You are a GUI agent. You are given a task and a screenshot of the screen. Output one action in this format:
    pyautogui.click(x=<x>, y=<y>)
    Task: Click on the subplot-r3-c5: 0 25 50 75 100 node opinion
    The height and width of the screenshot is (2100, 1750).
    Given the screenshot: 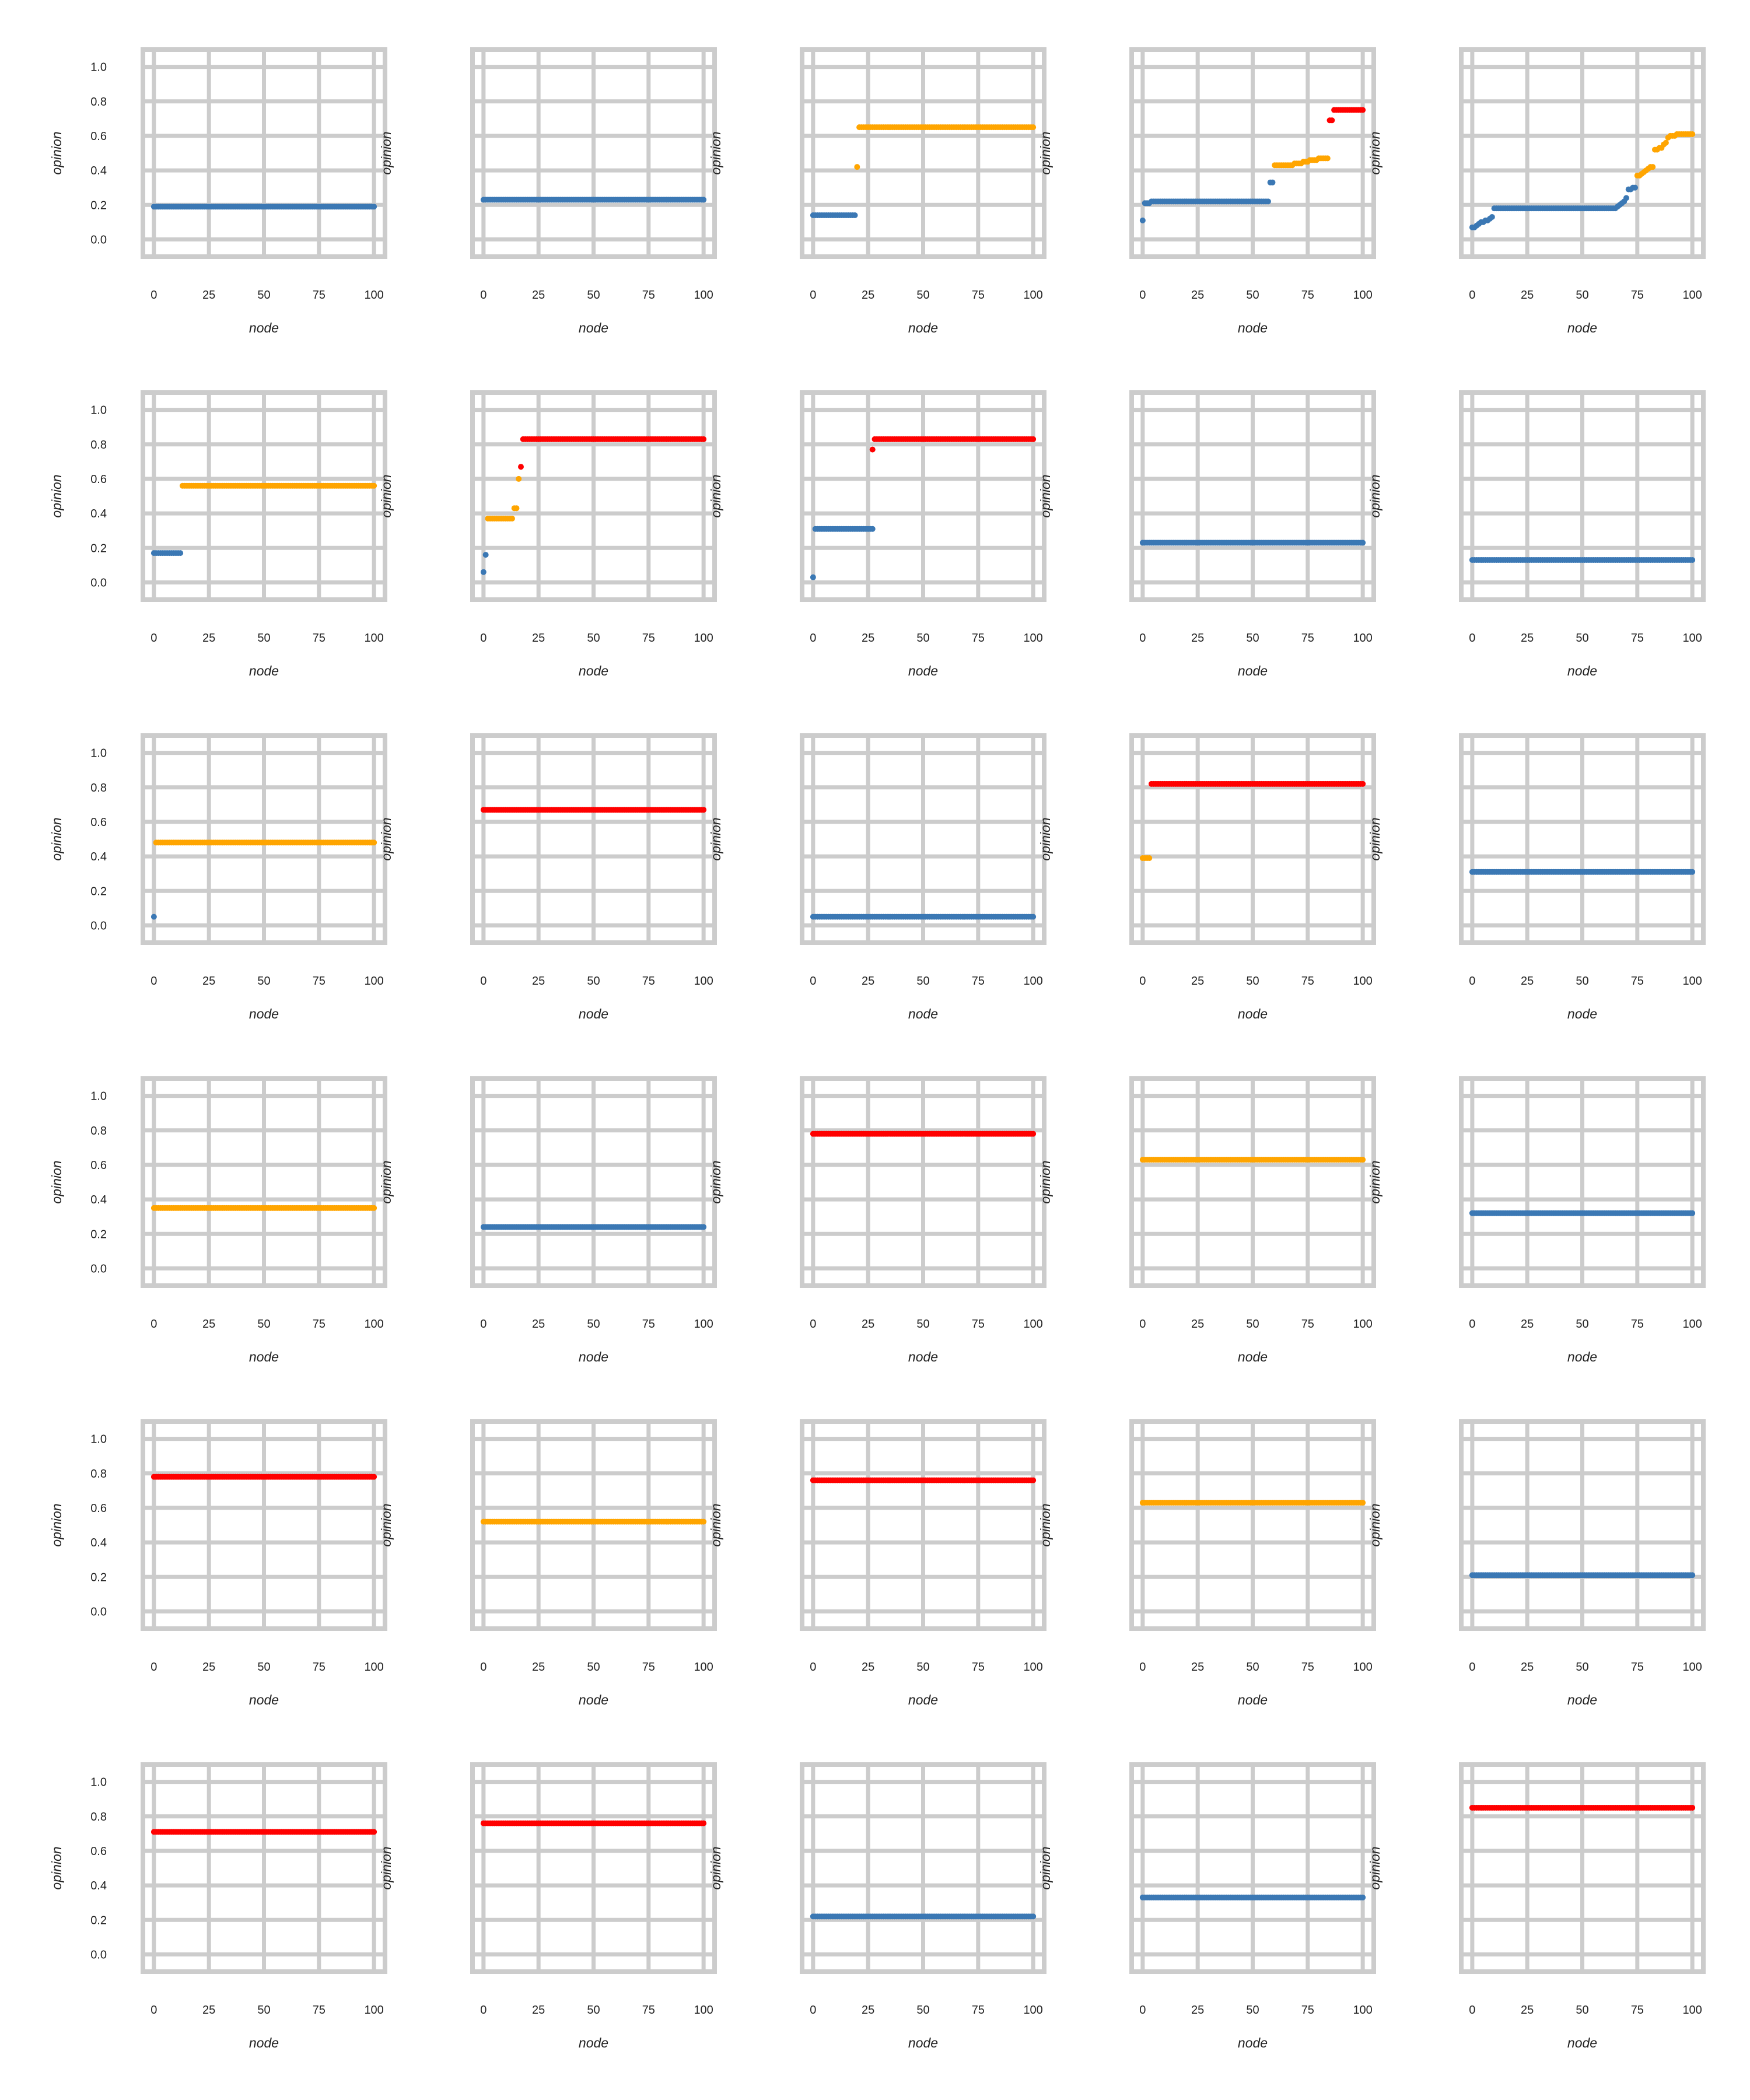 What is the action you would take?
    pyautogui.click(x=1536, y=877)
    